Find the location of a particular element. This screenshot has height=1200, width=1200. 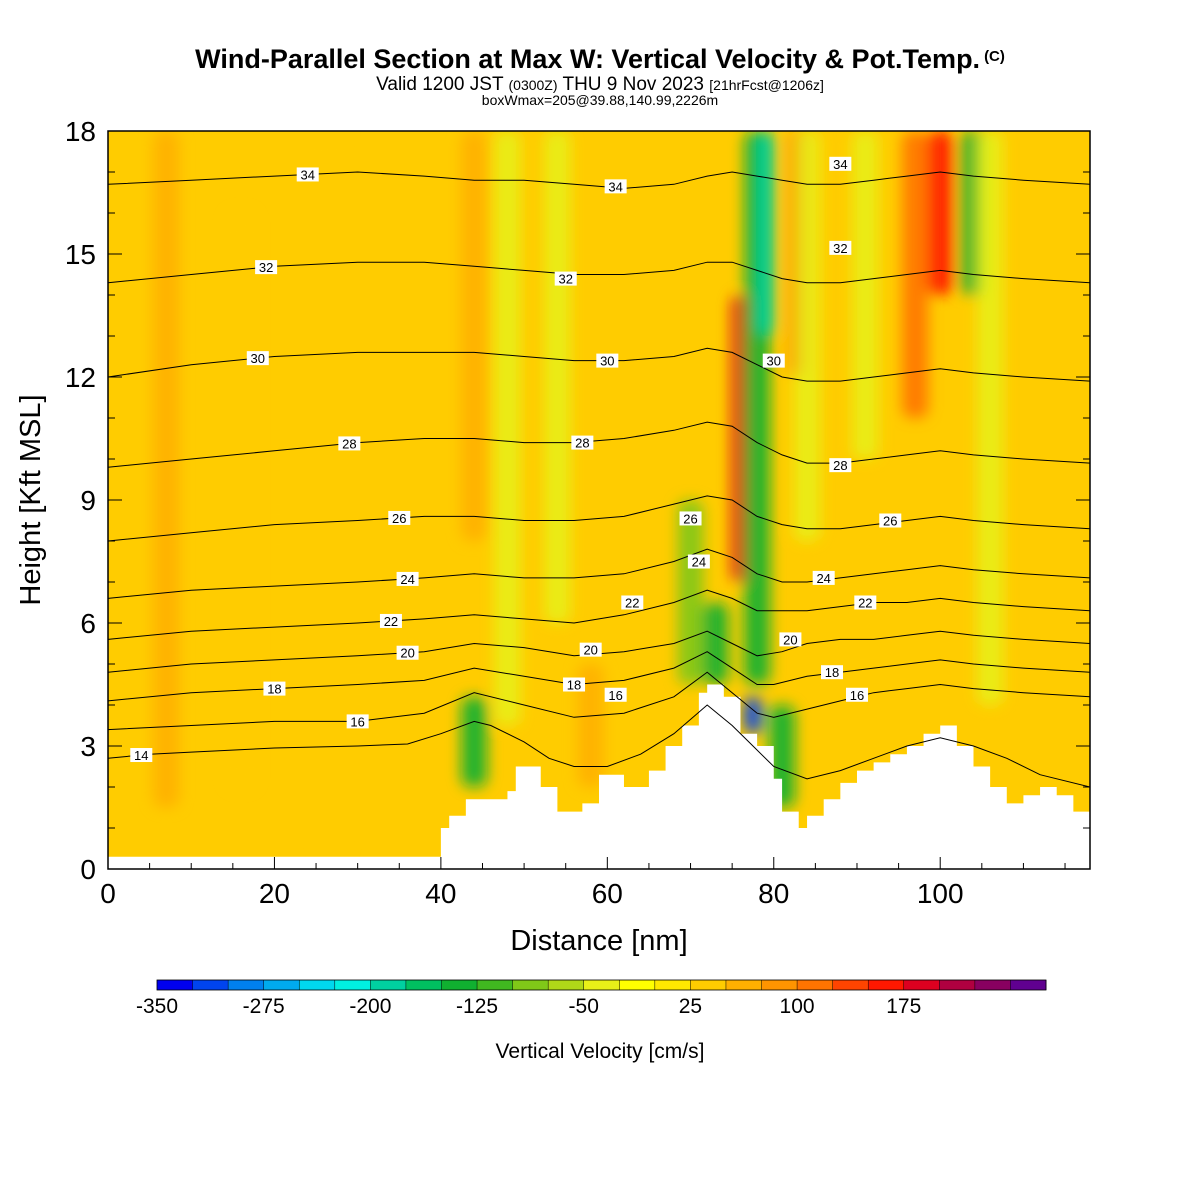

contour-label: 32 is located at coordinates (266, 267).